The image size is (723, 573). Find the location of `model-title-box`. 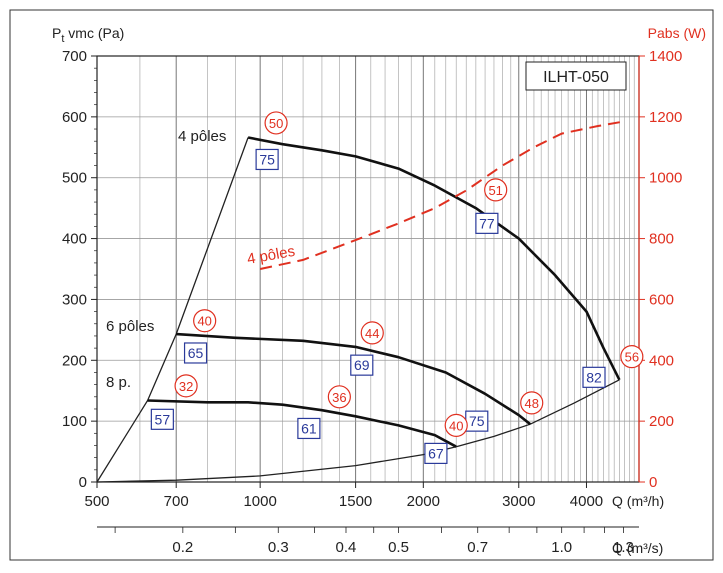

model-title-box is located at coordinates (576, 76).